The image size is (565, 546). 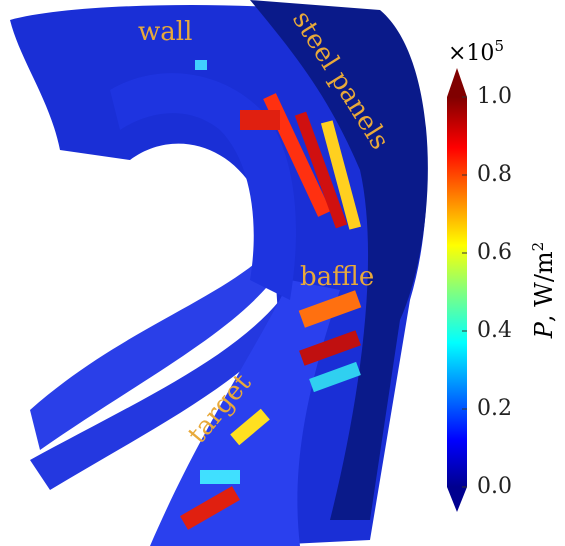 What do you see at coordinates (494, 486) in the screenshot?
I see `y-tick-label: 0.0` at bounding box center [494, 486].